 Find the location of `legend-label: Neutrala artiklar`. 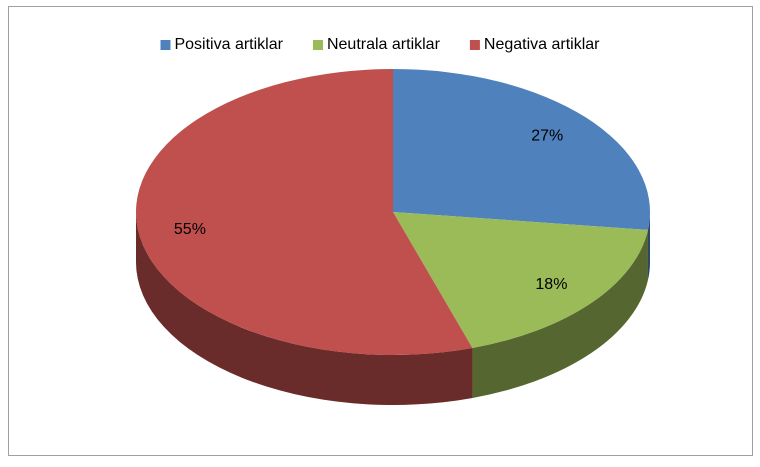

legend-label: Neutrala artiklar is located at coordinates (384, 44).